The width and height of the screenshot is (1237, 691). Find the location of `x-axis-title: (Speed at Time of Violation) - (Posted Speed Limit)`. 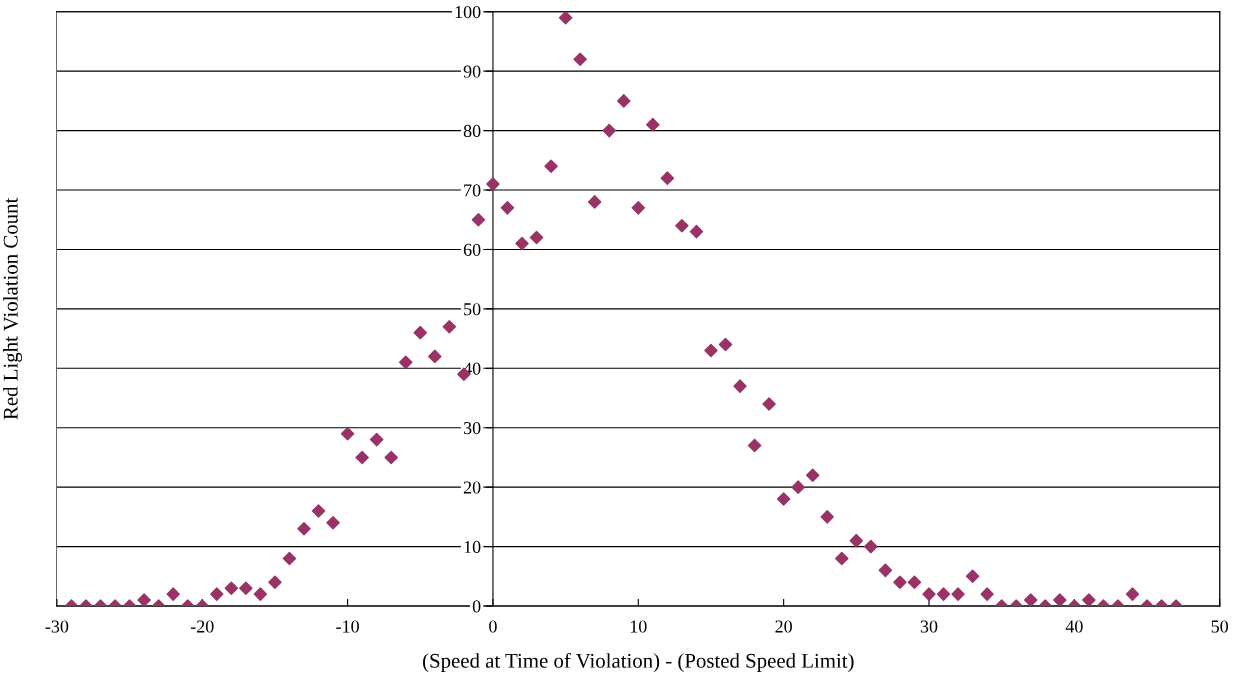

x-axis-title: (Speed at Time of Violation) - (Posted Speed Limit) is located at coordinates (638, 662).